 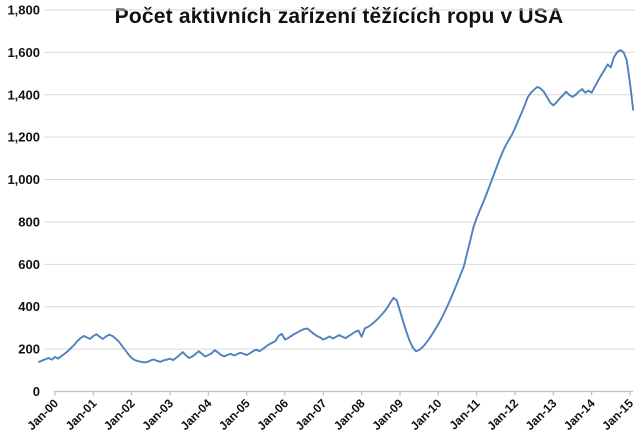 What do you see at coordinates (157, 414) in the screenshot?
I see `x-tick-label: Jan-03` at bounding box center [157, 414].